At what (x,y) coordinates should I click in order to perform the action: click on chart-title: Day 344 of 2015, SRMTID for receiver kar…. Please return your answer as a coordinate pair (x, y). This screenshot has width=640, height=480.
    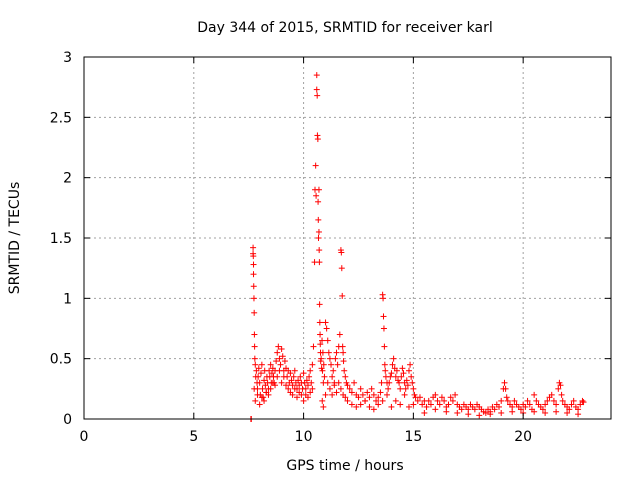
    Looking at the image, I should click on (345, 28).